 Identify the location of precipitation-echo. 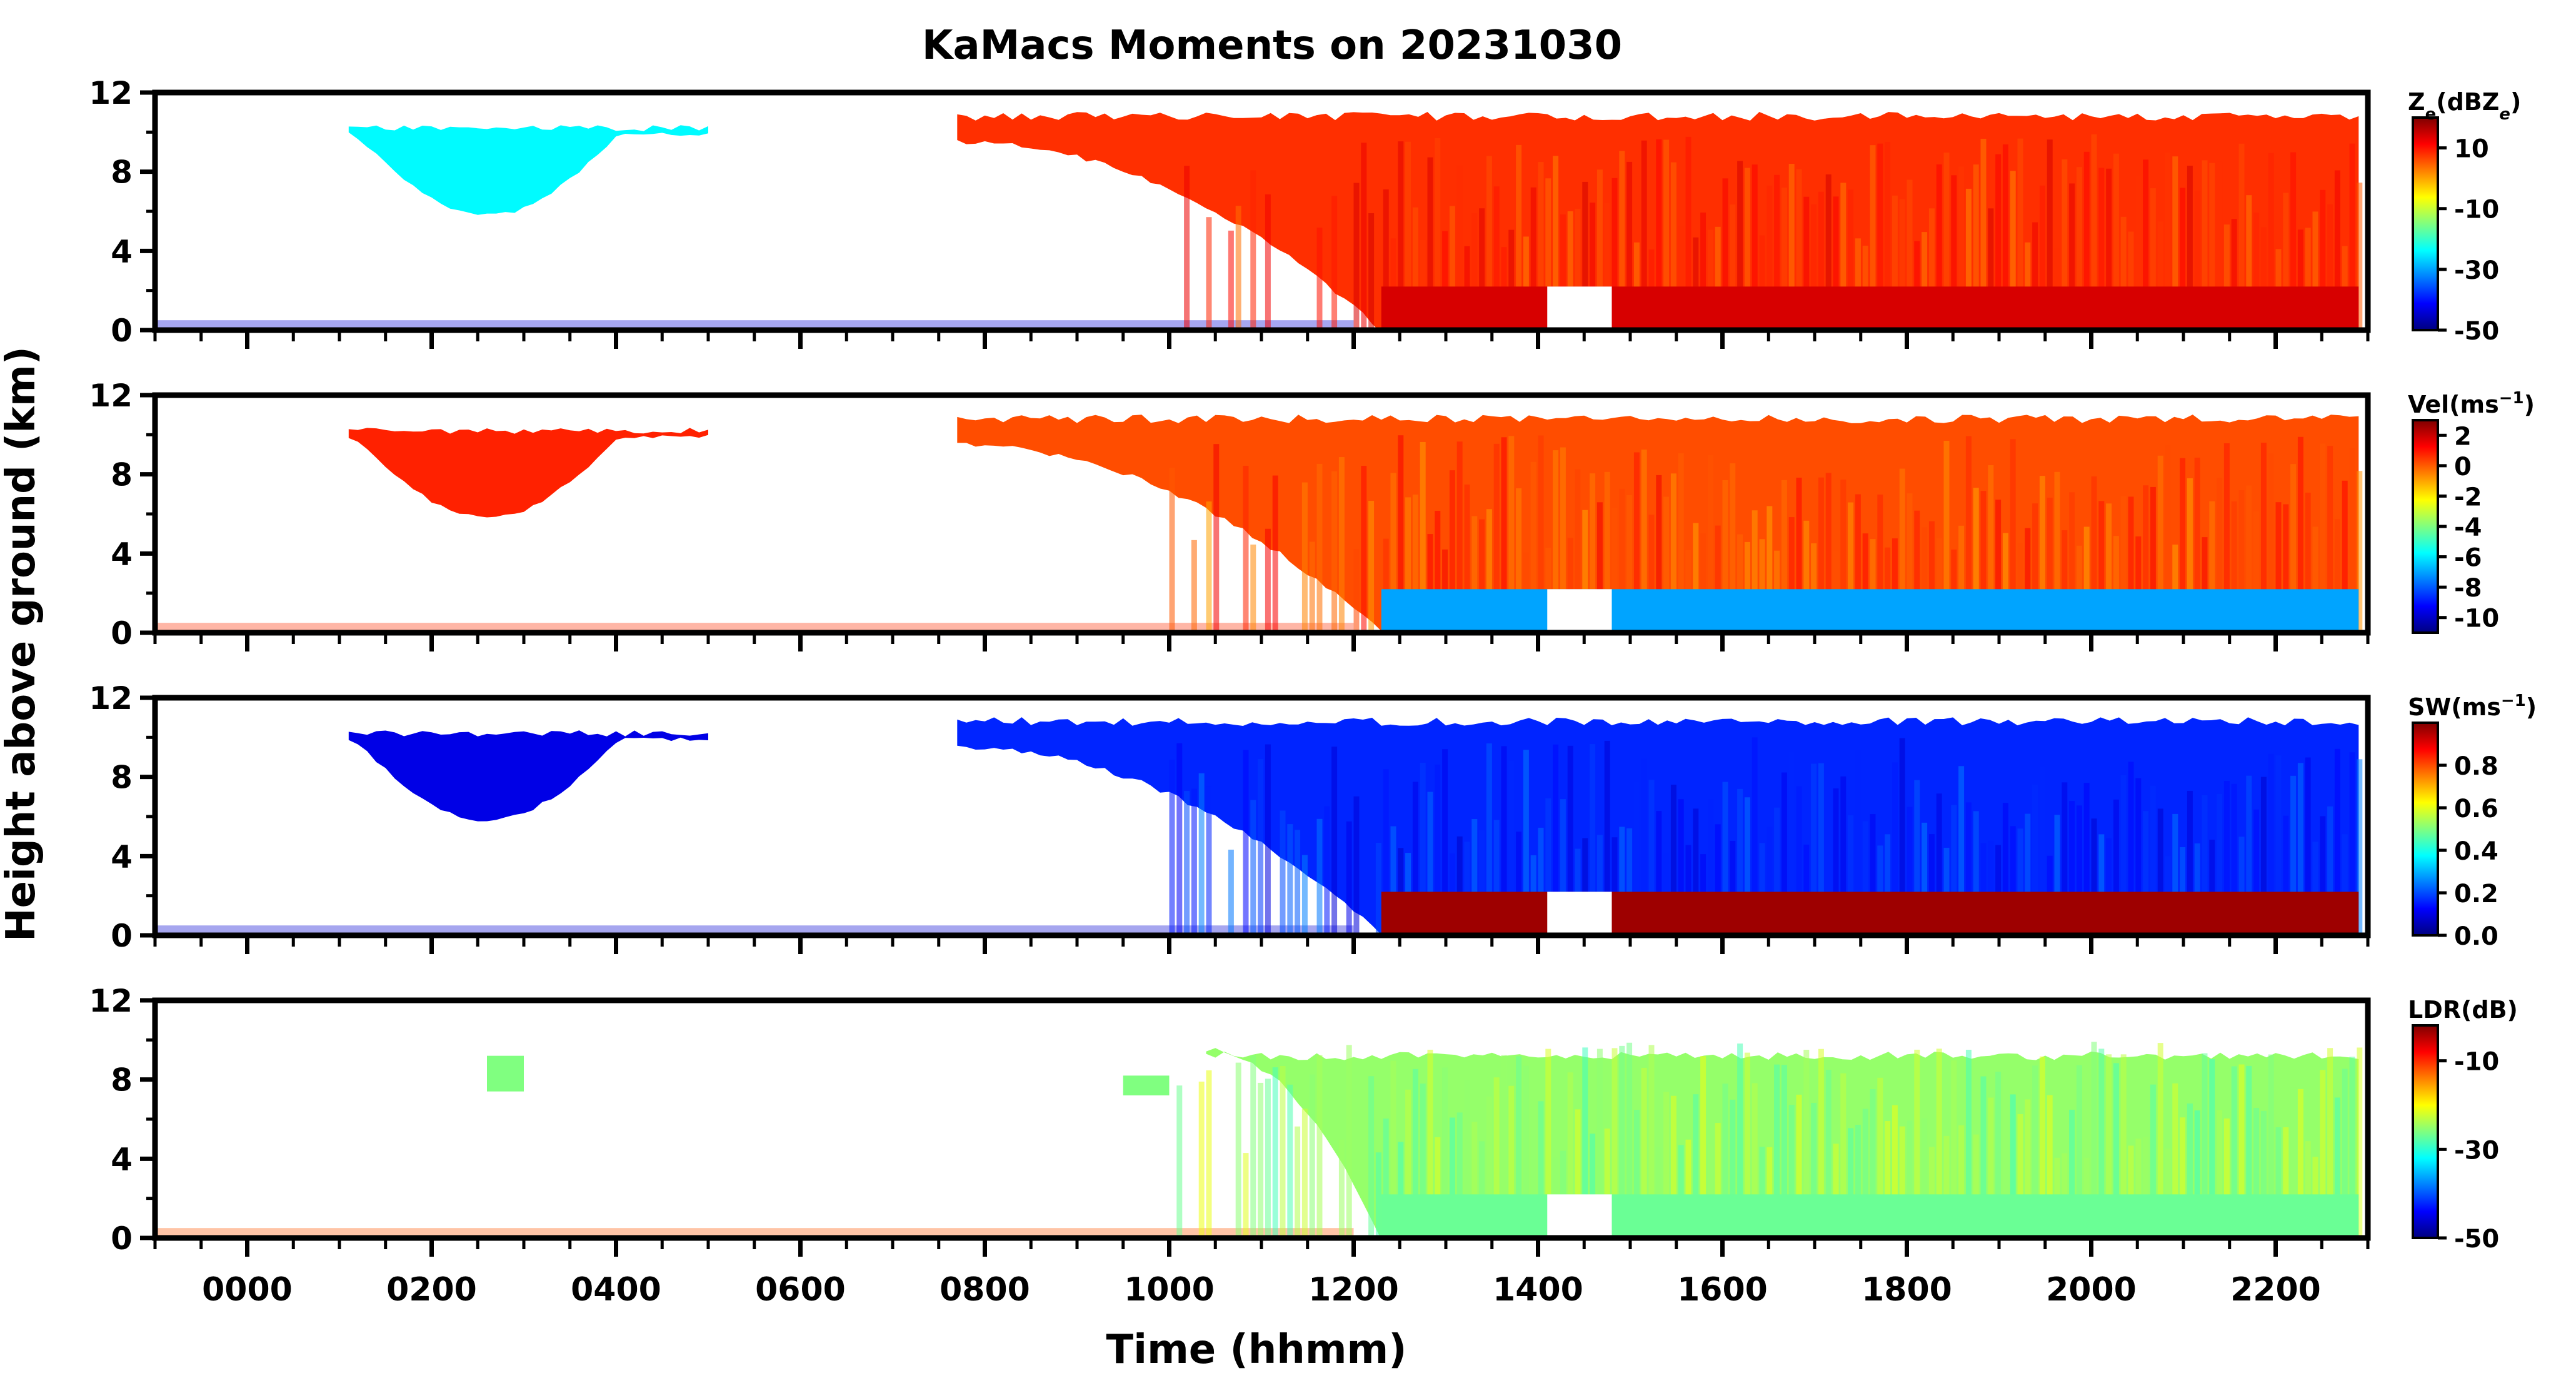
(1870, 611).